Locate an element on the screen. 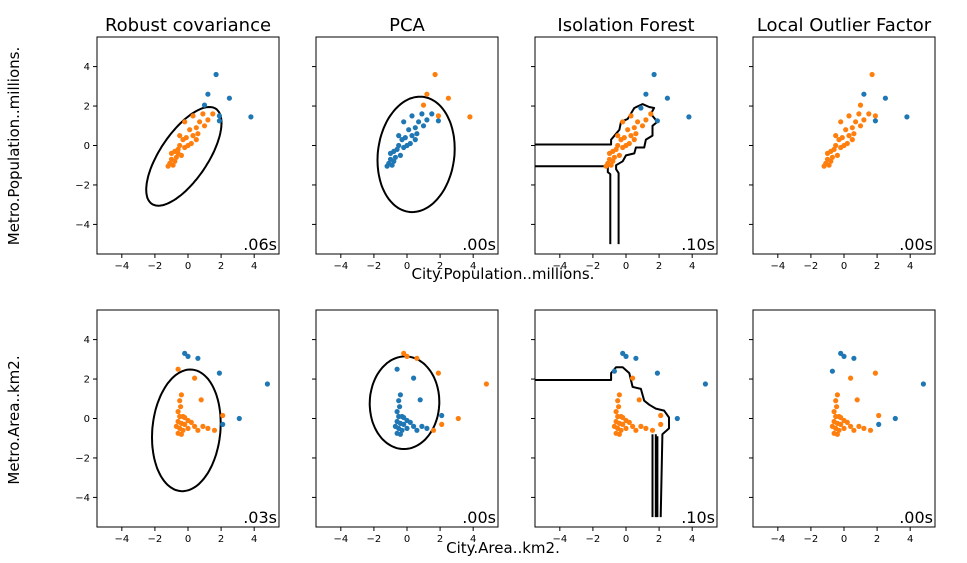  subplot-6: −4 −2 0 2 4 .00s is located at coordinates (405, 427).